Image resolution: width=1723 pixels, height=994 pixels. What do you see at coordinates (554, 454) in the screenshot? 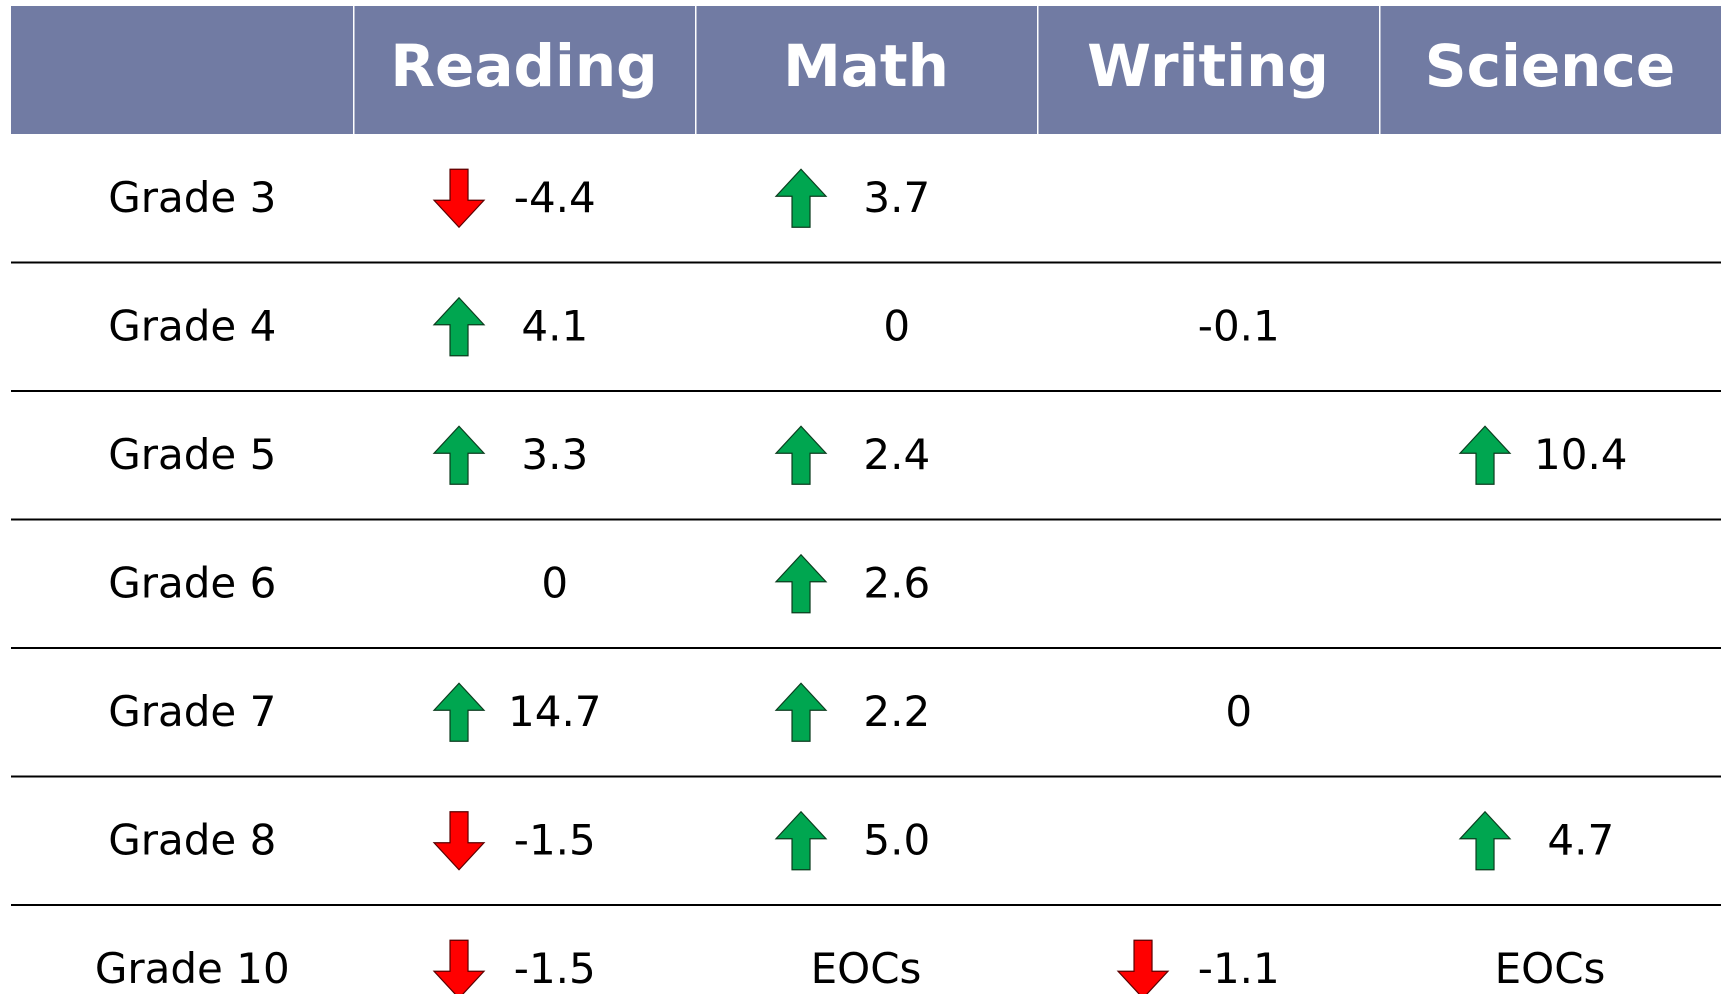
I see `cell-value: 3.3` at bounding box center [554, 454].